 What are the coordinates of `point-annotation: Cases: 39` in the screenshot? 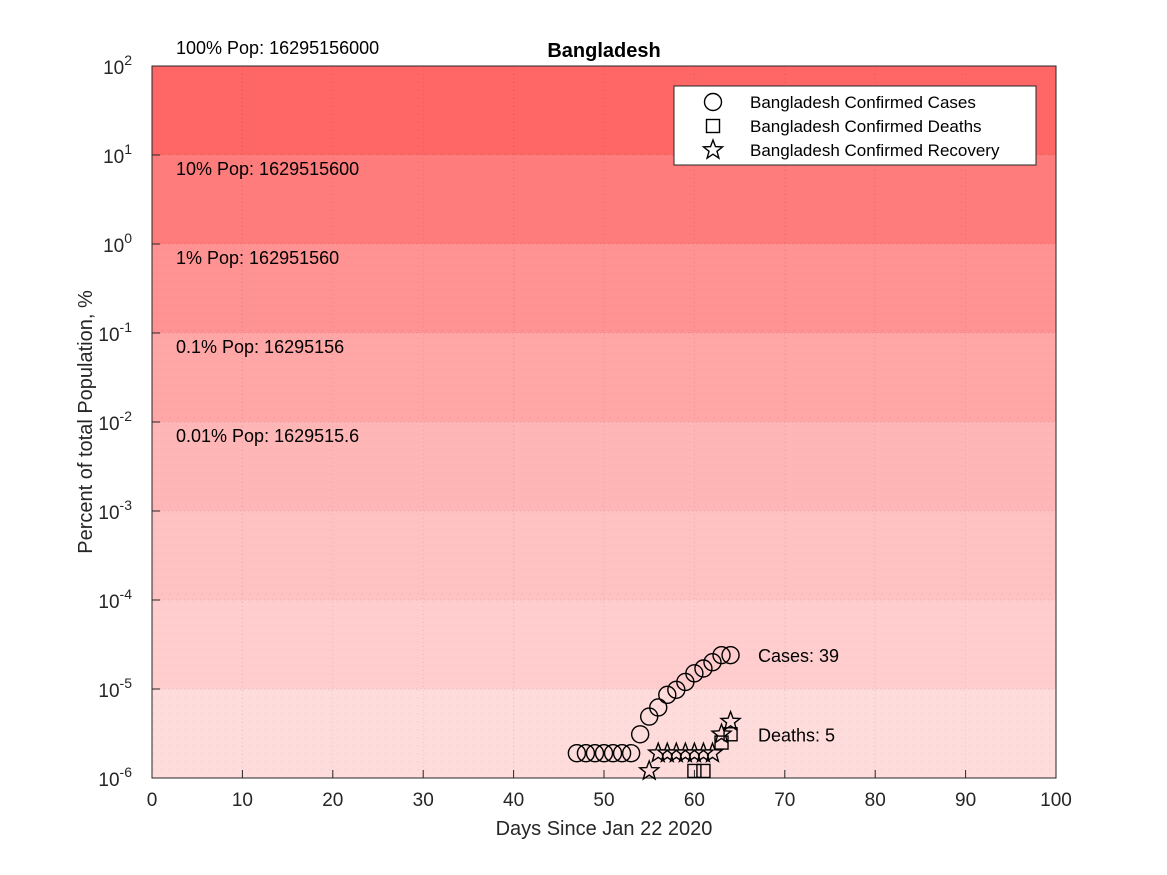 It's located at (798, 656).